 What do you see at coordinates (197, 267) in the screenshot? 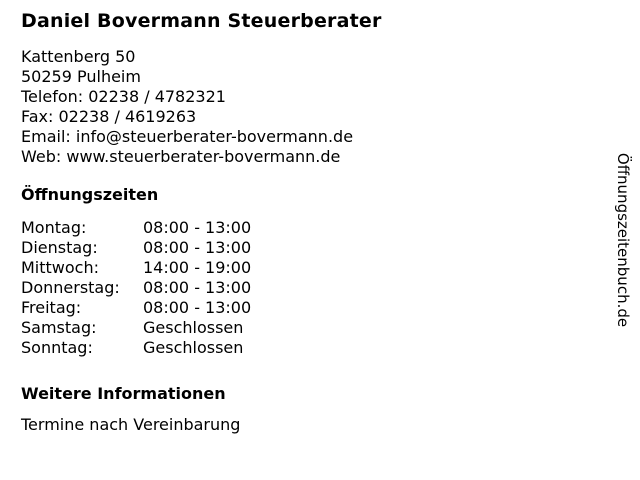
I see `time-value: 14:00 - 19:00` at bounding box center [197, 267].